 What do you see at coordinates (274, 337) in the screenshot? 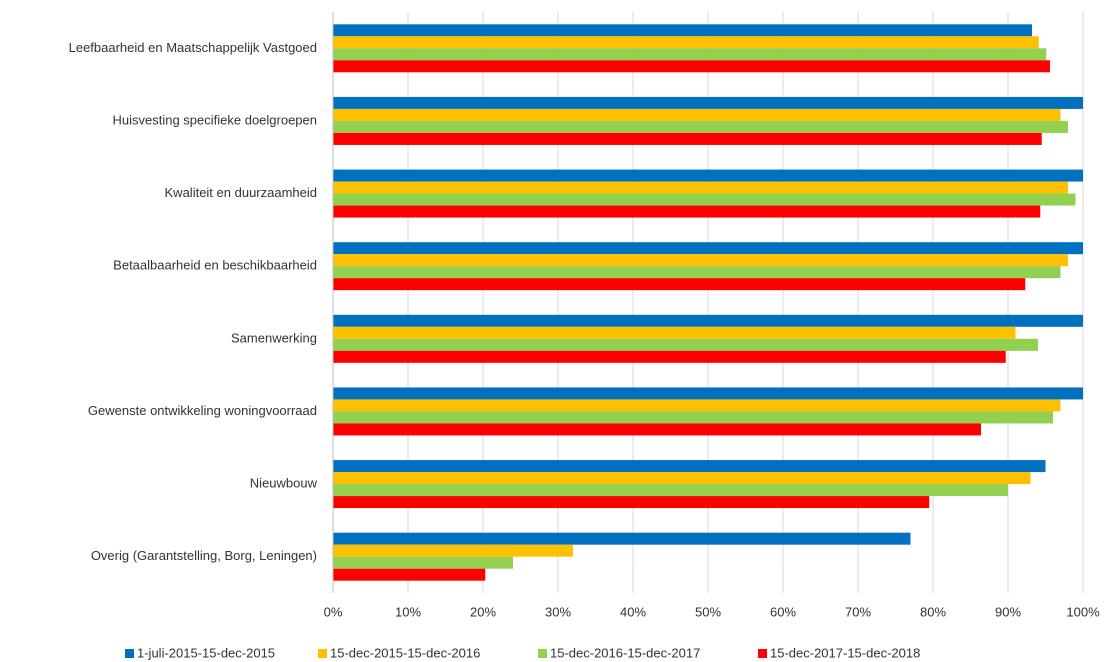
I see `y-tick-label: Samenwerking` at bounding box center [274, 337].